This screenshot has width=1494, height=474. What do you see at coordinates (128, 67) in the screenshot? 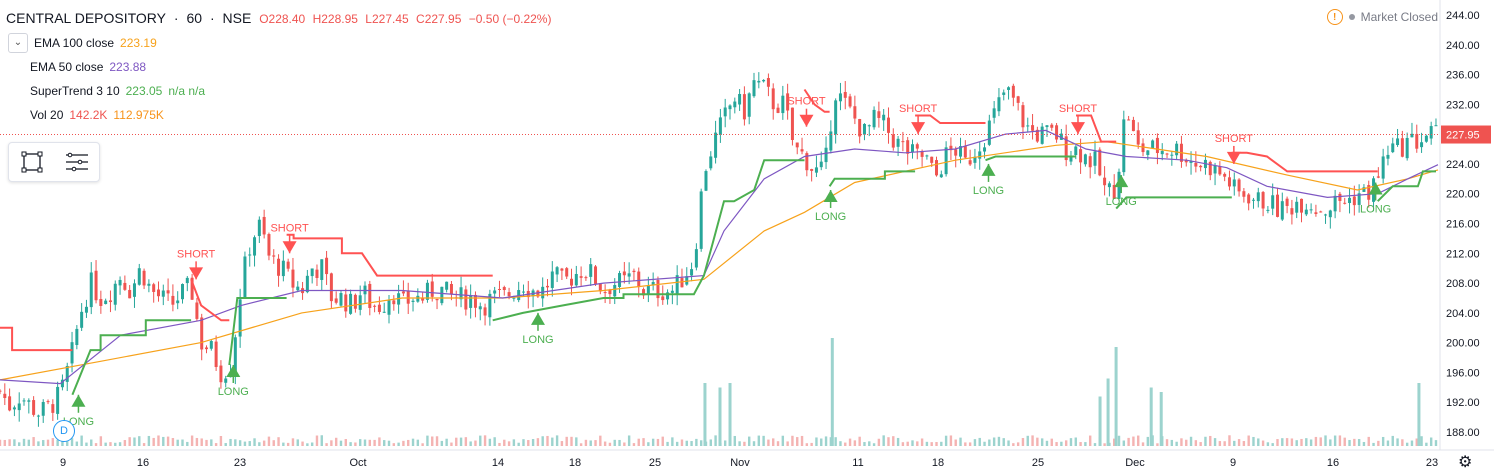
I see `indicator-value: 223.88` at bounding box center [128, 67].